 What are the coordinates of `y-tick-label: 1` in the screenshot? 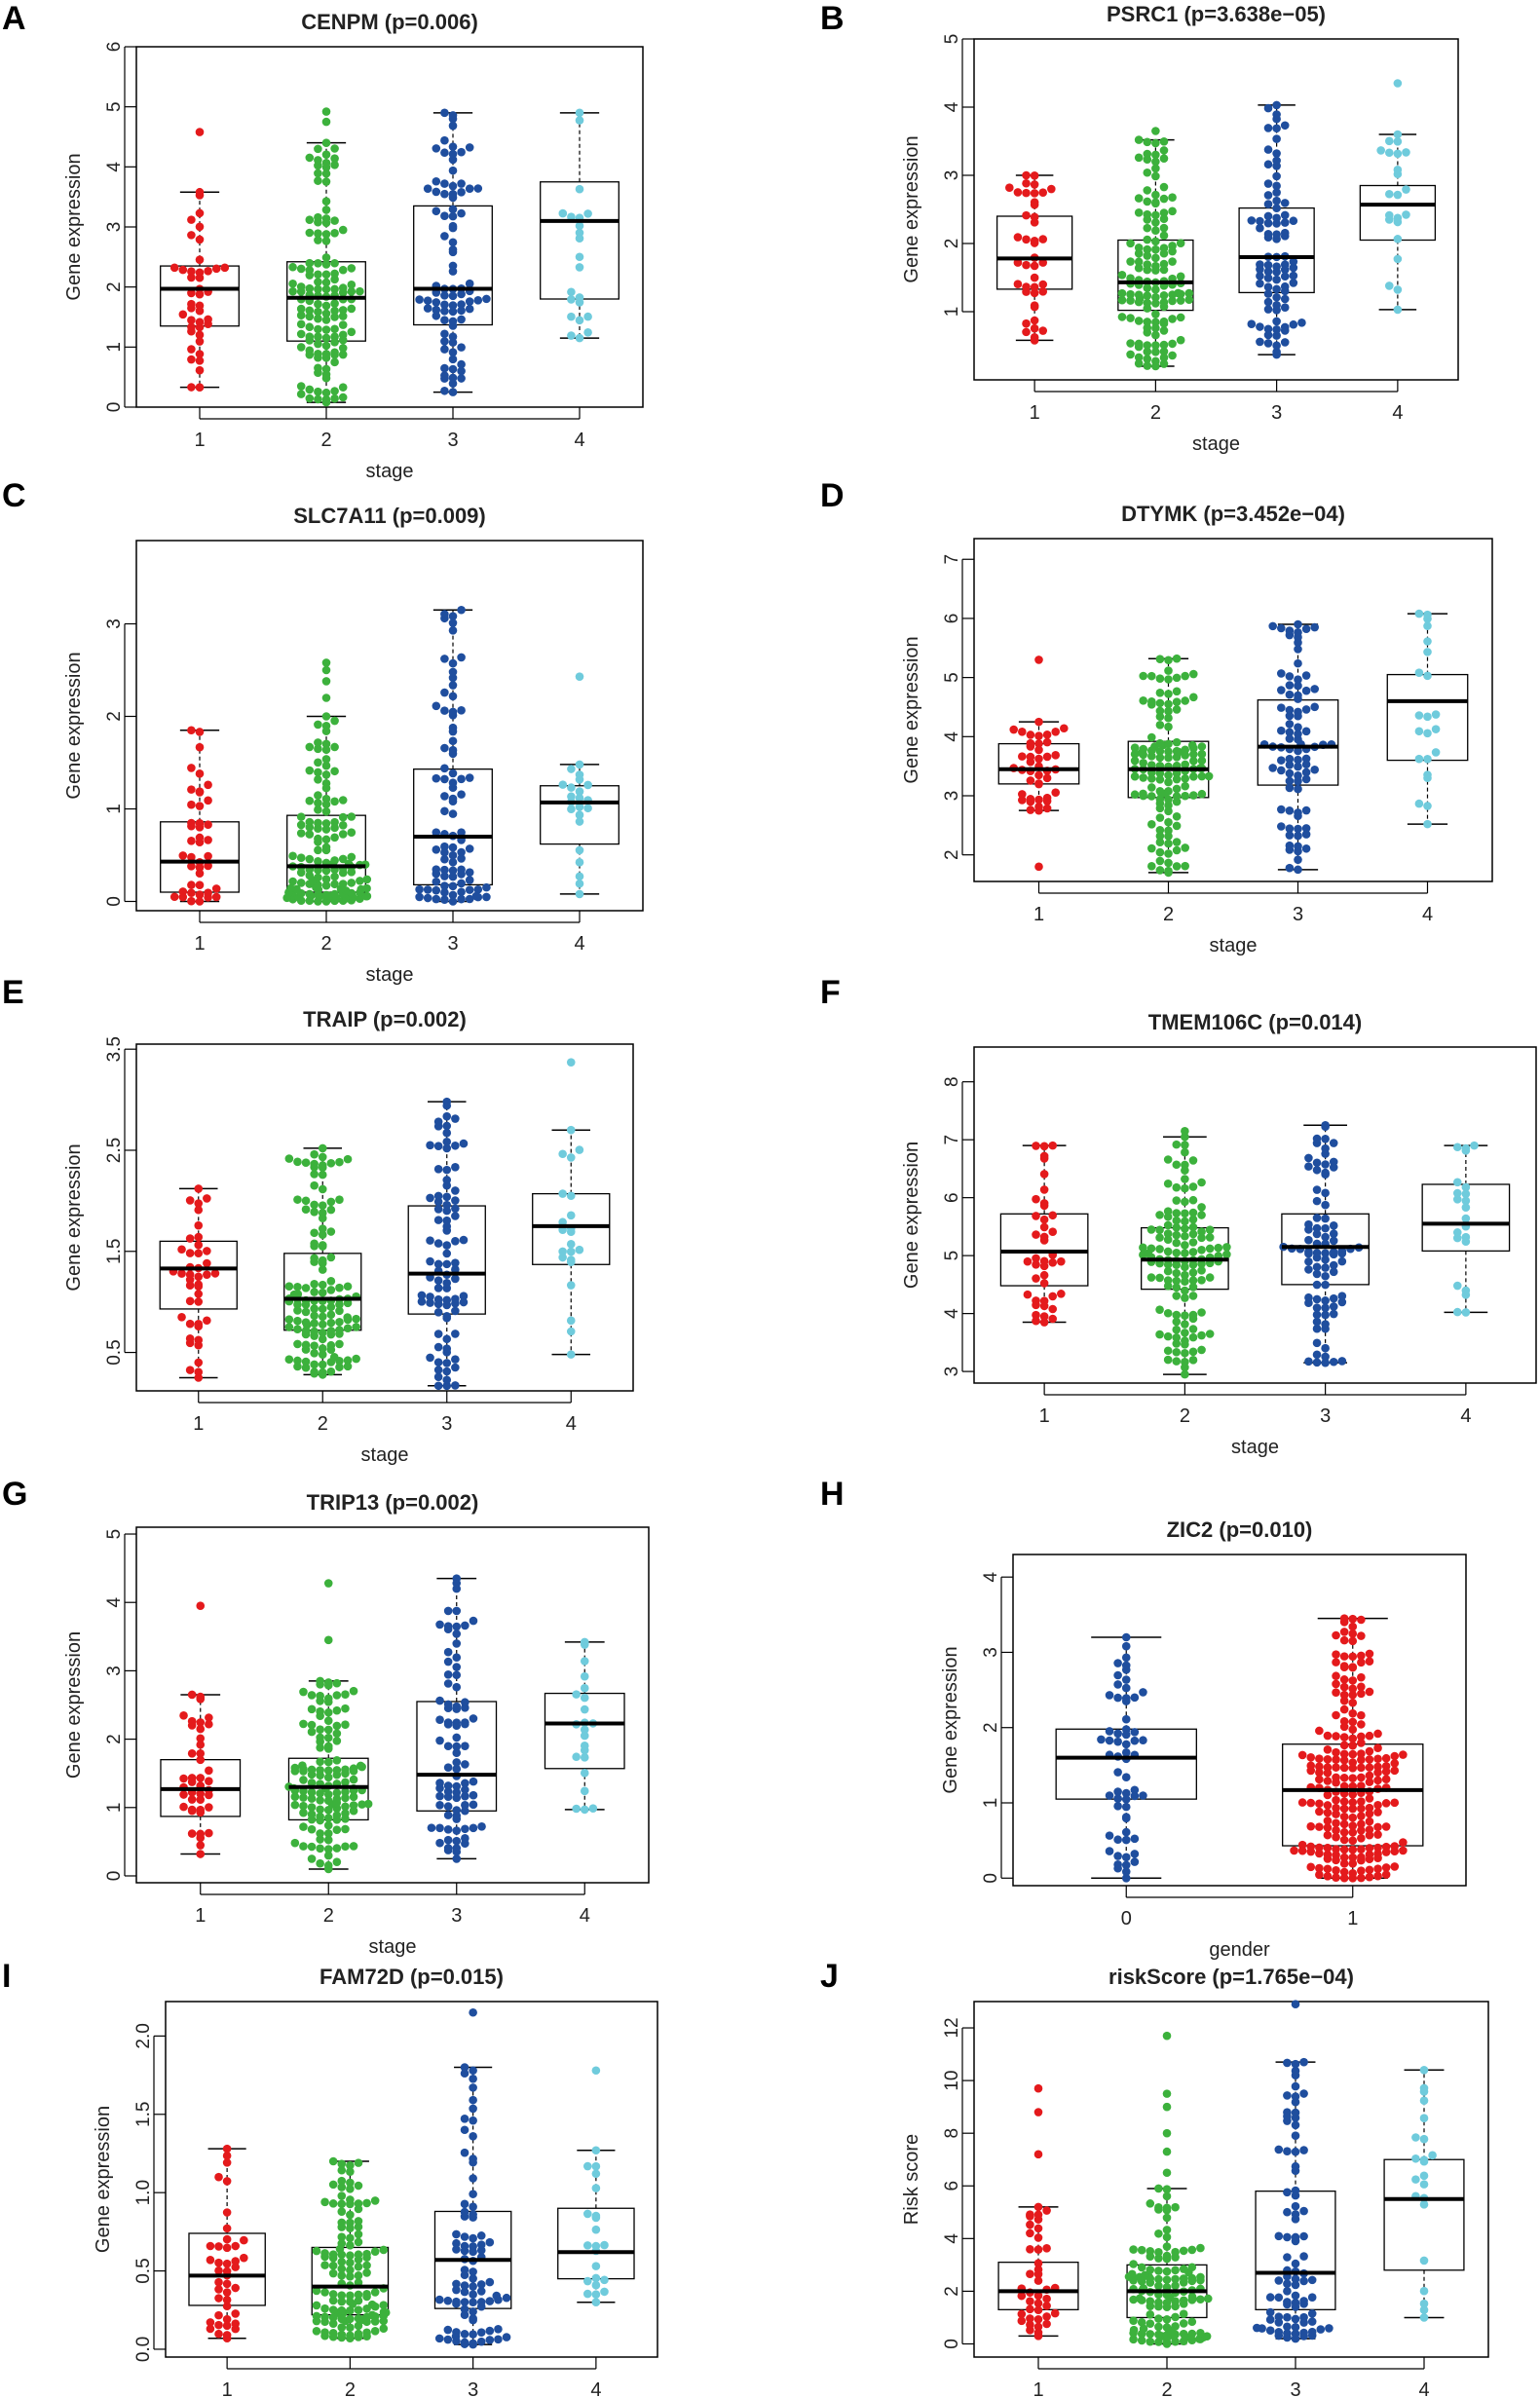 It's located at (952, 312).